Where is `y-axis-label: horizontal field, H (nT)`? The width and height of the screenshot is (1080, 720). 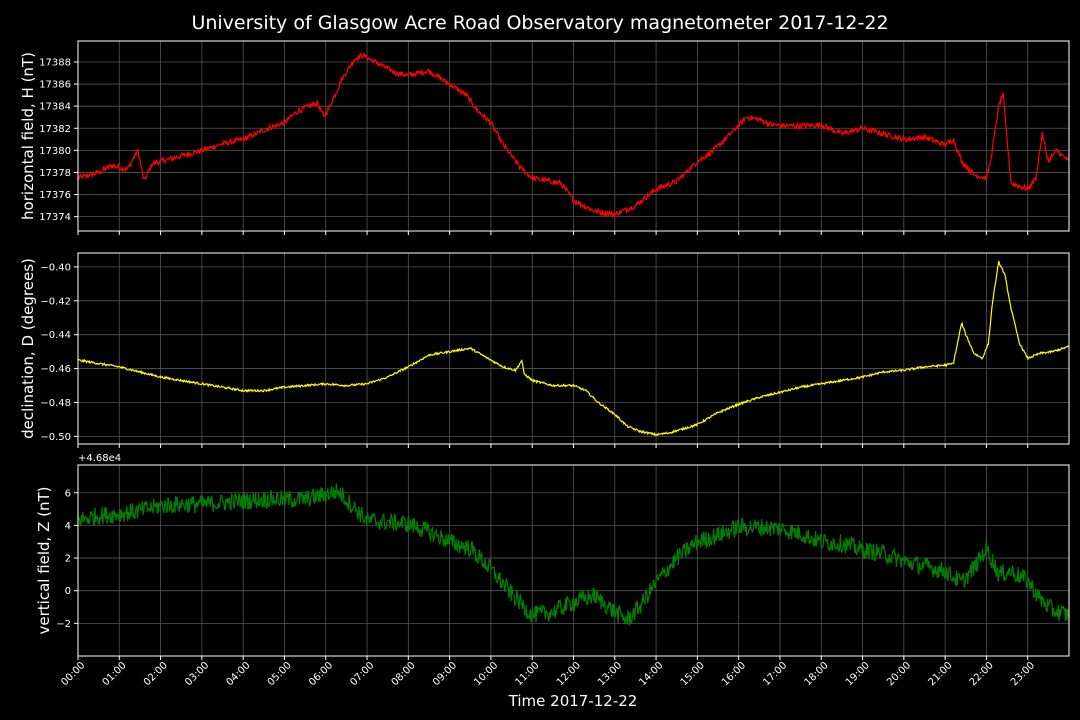 y-axis-label: horizontal field, H (nT) is located at coordinates (28, 136).